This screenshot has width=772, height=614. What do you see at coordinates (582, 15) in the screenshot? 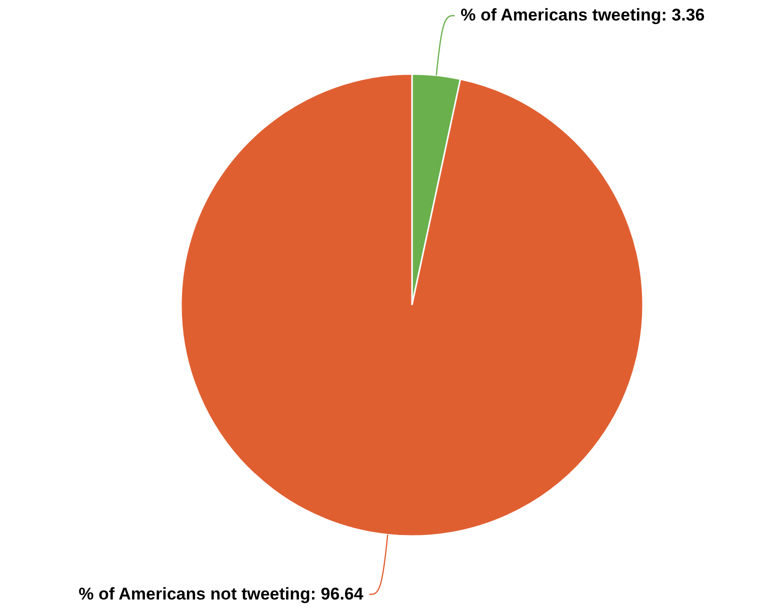
I see `slice-label: % of Americans tweeting: 3.36` at bounding box center [582, 15].